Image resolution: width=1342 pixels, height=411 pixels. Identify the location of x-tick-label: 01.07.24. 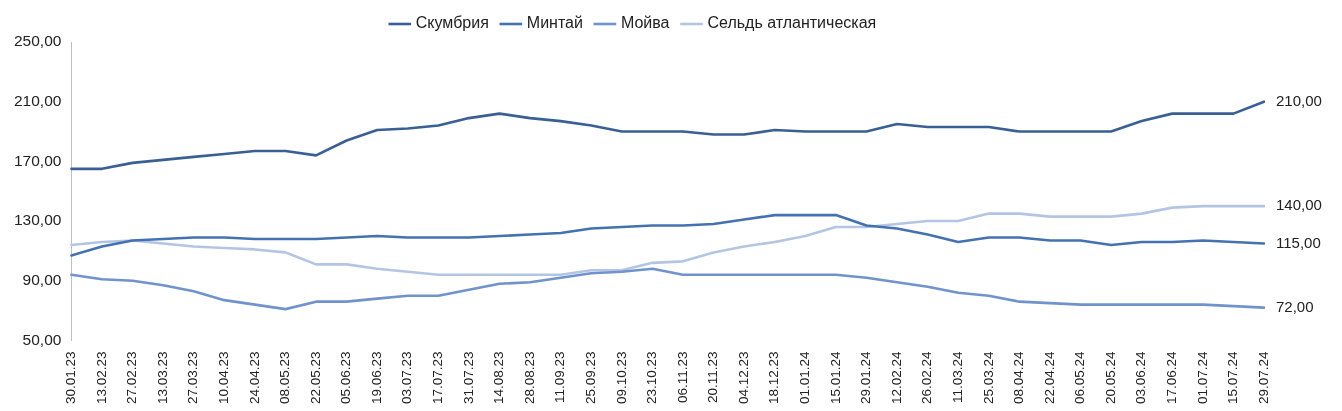
(1202, 377).